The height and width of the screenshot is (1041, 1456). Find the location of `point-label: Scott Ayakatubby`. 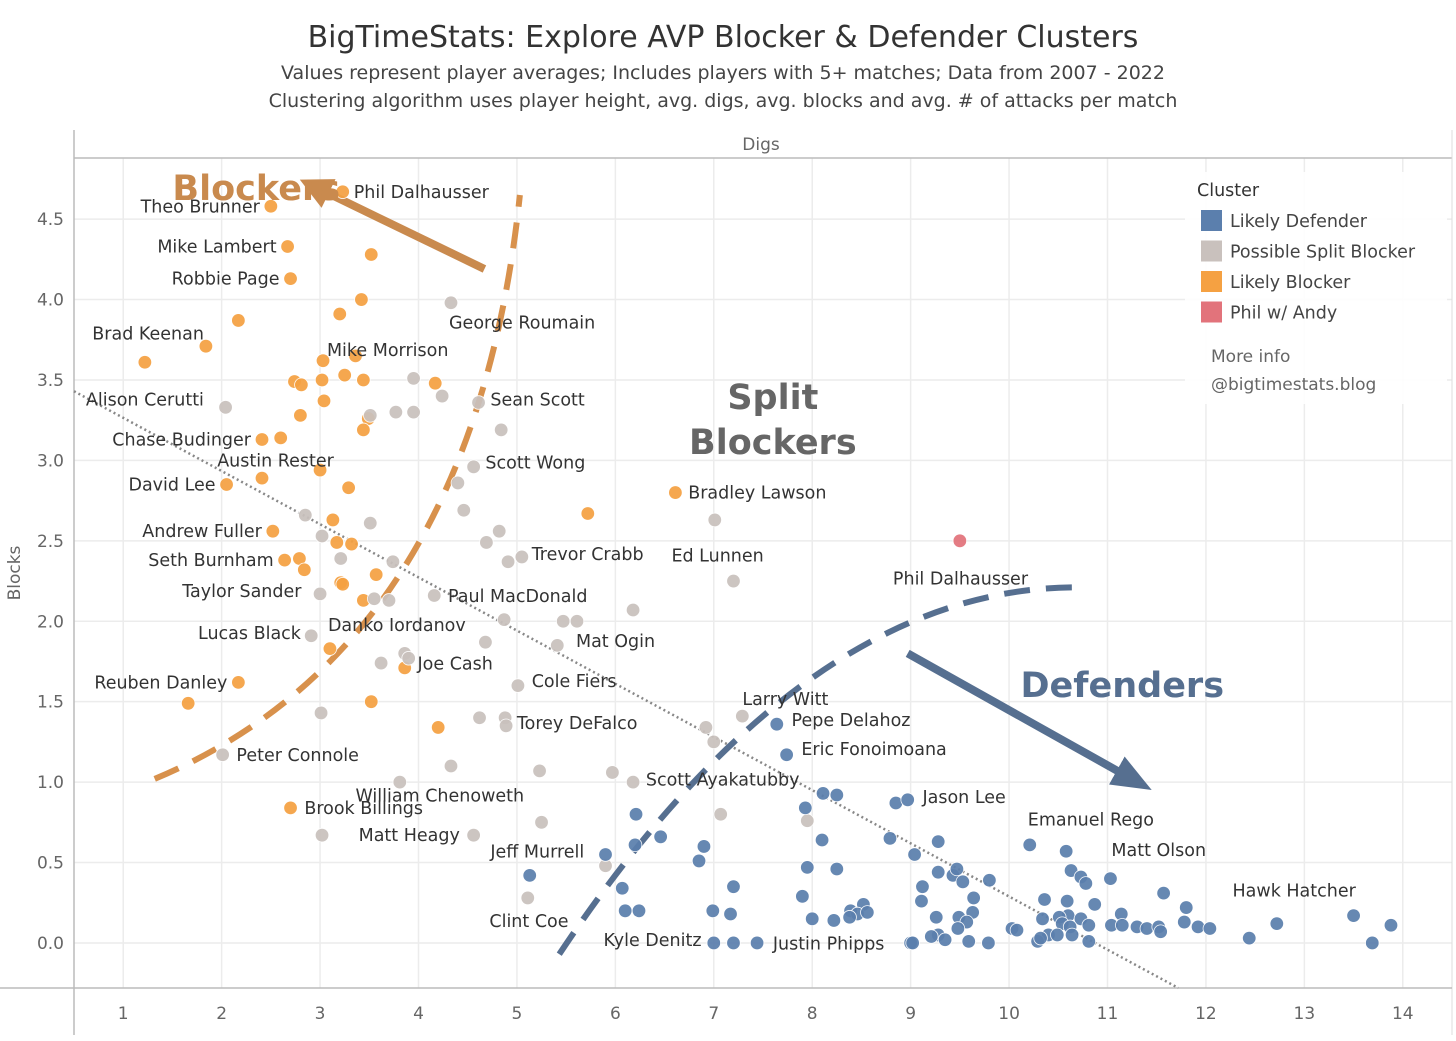

point-label: Scott Ayakatubby is located at coordinates (723, 780).